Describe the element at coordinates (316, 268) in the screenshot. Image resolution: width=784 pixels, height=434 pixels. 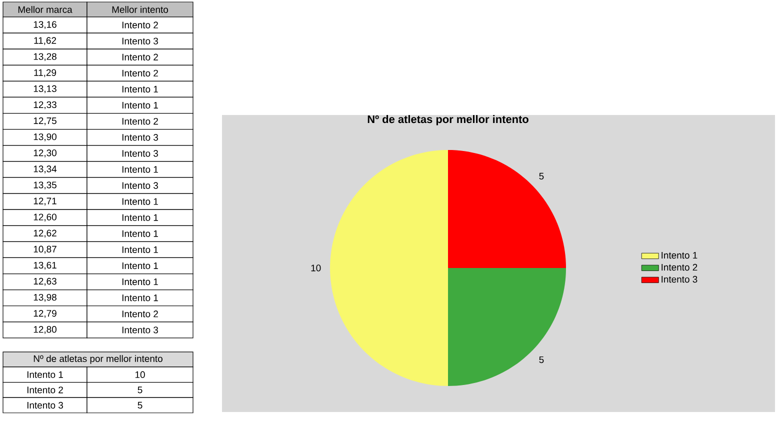
I see `data-label: 10` at that location.